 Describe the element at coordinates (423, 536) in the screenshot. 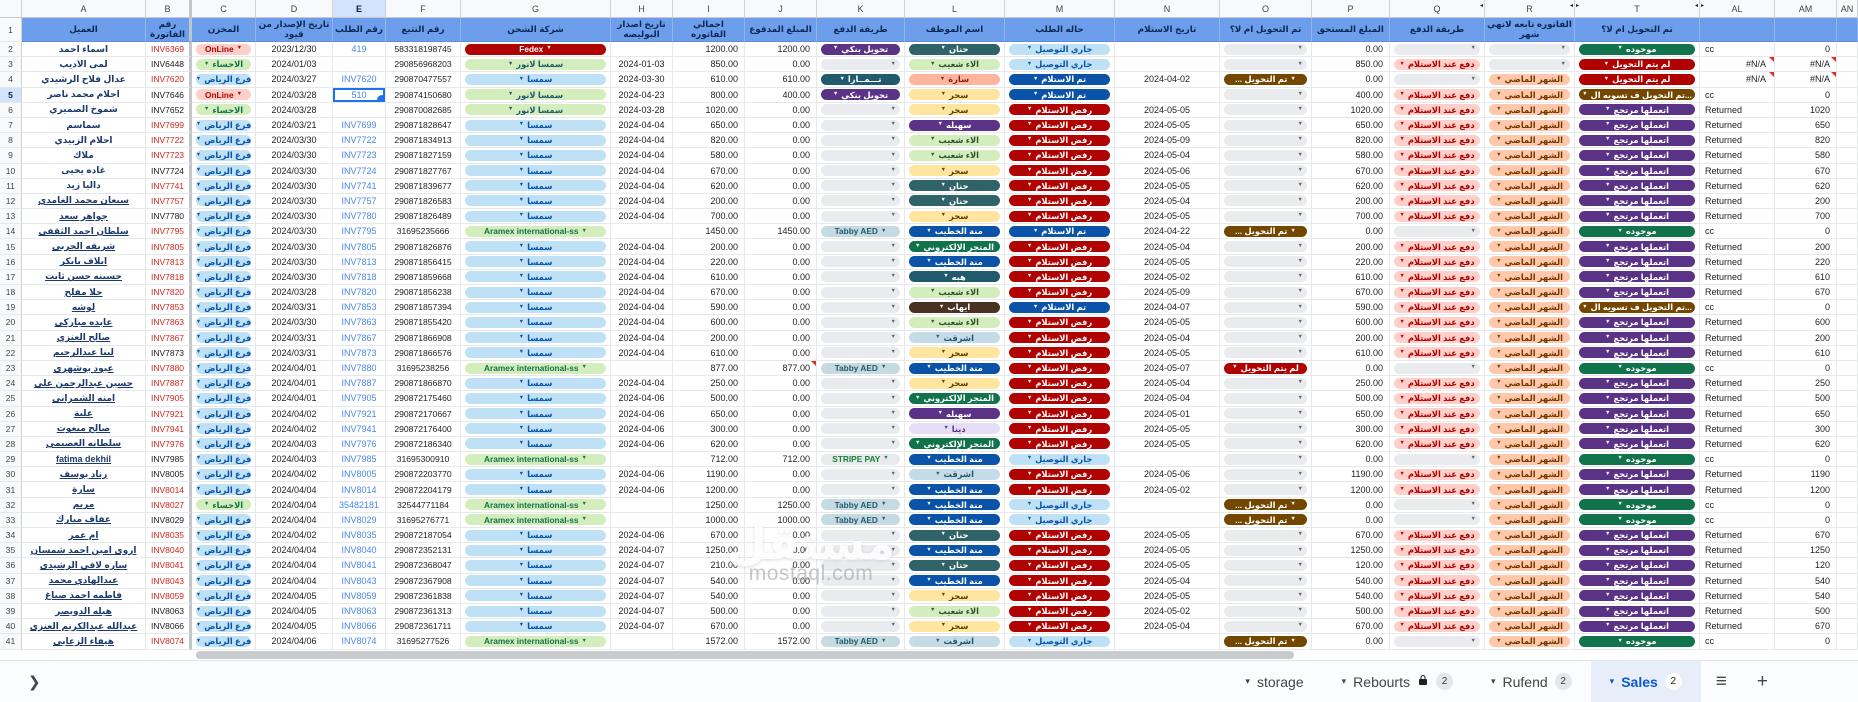

I see `cell: 290872187054` at that location.